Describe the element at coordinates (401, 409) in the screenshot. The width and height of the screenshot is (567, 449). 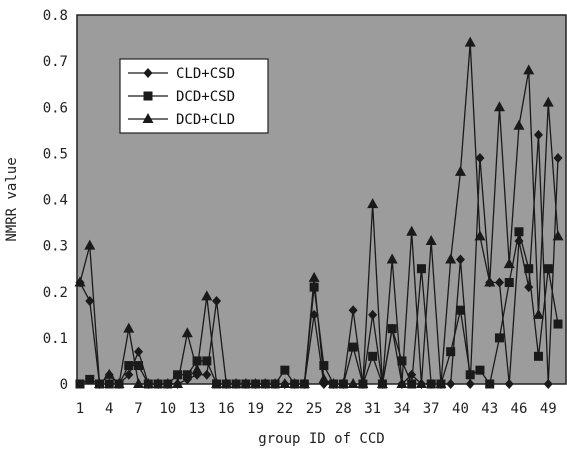
I see `x-tick-label: 34` at that location.